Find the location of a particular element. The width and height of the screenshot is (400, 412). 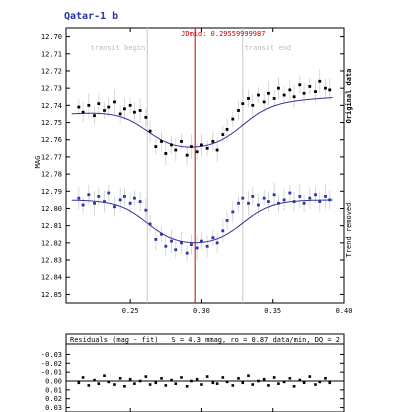

residual-y-tick-label: -0.03 is located at coordinates (51, 355).